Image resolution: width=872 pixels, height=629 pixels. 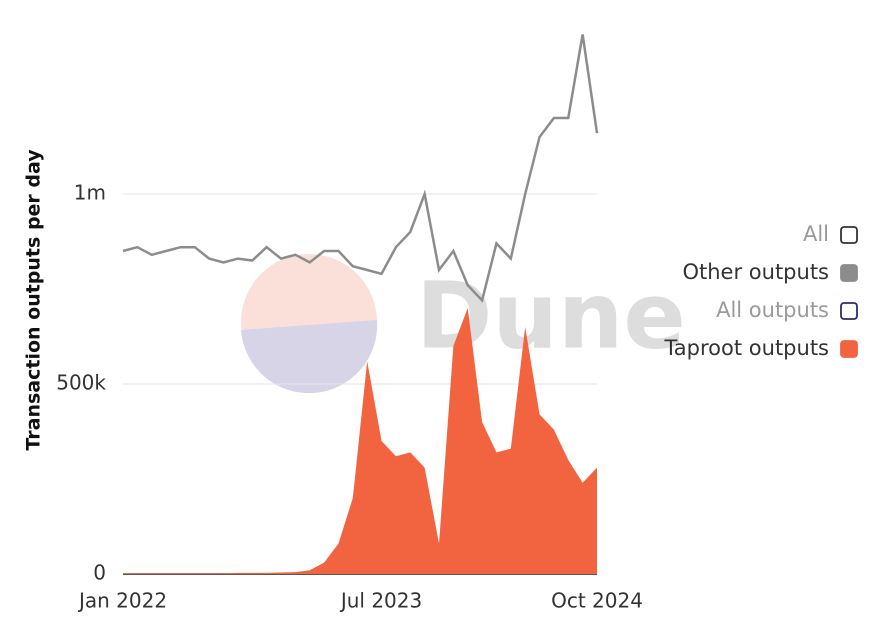 I want to click on y-tick-label: 500k, so click(x=81, y=383).